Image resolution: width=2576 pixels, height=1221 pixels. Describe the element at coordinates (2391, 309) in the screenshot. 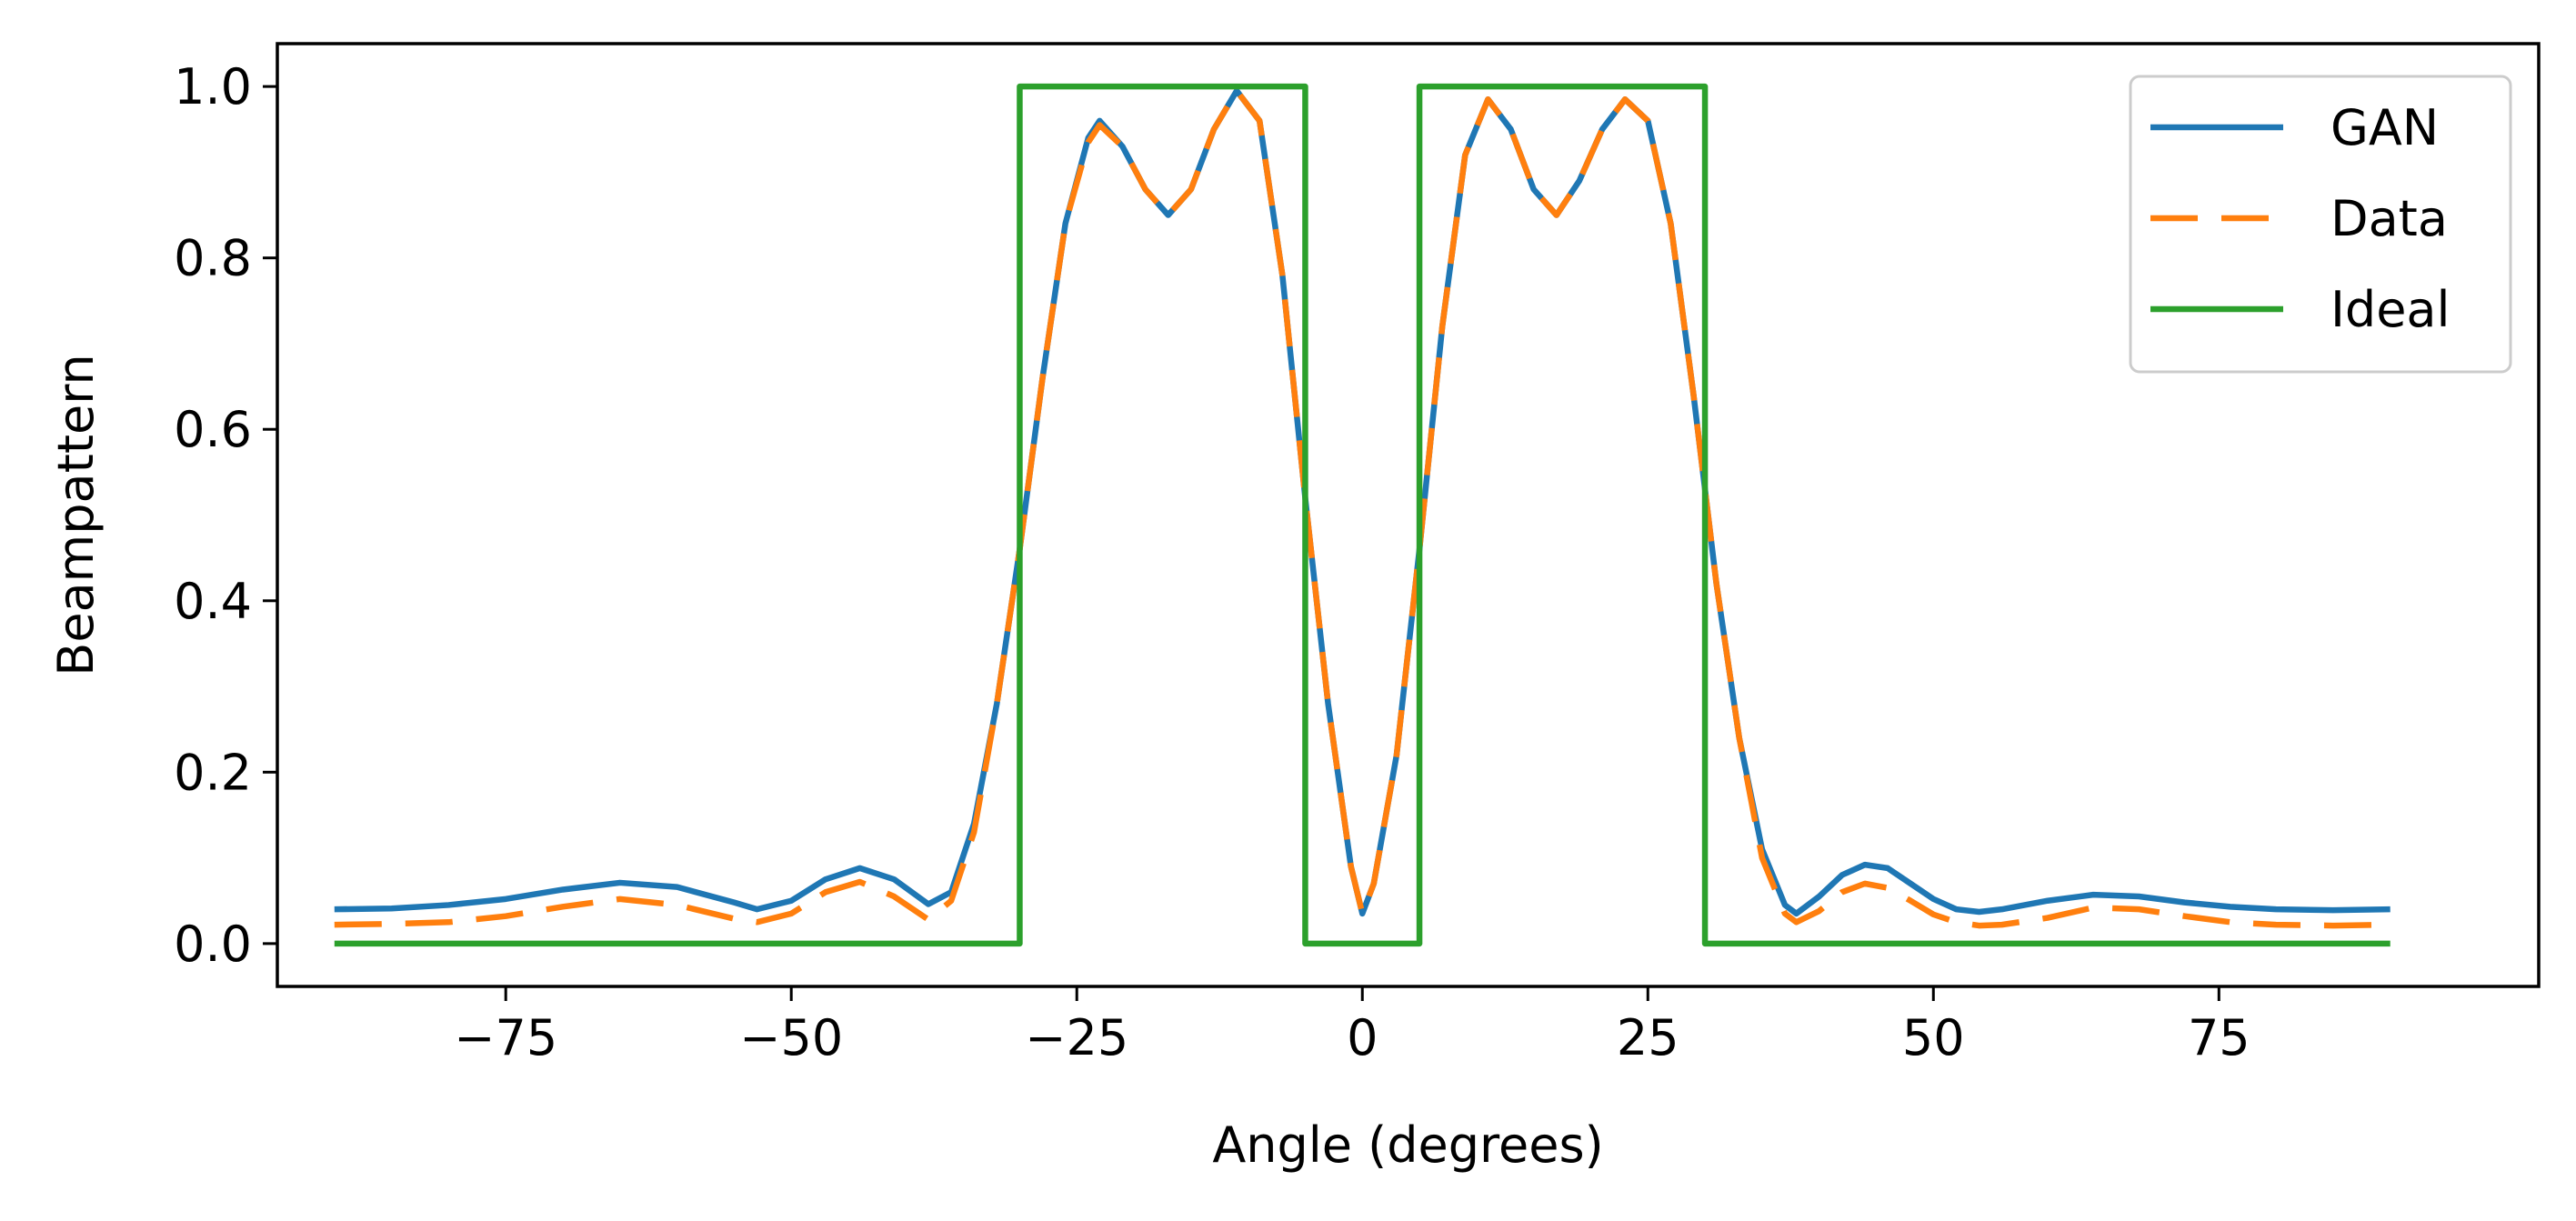

I see `legend-label-ideal: Ideal` at that location.